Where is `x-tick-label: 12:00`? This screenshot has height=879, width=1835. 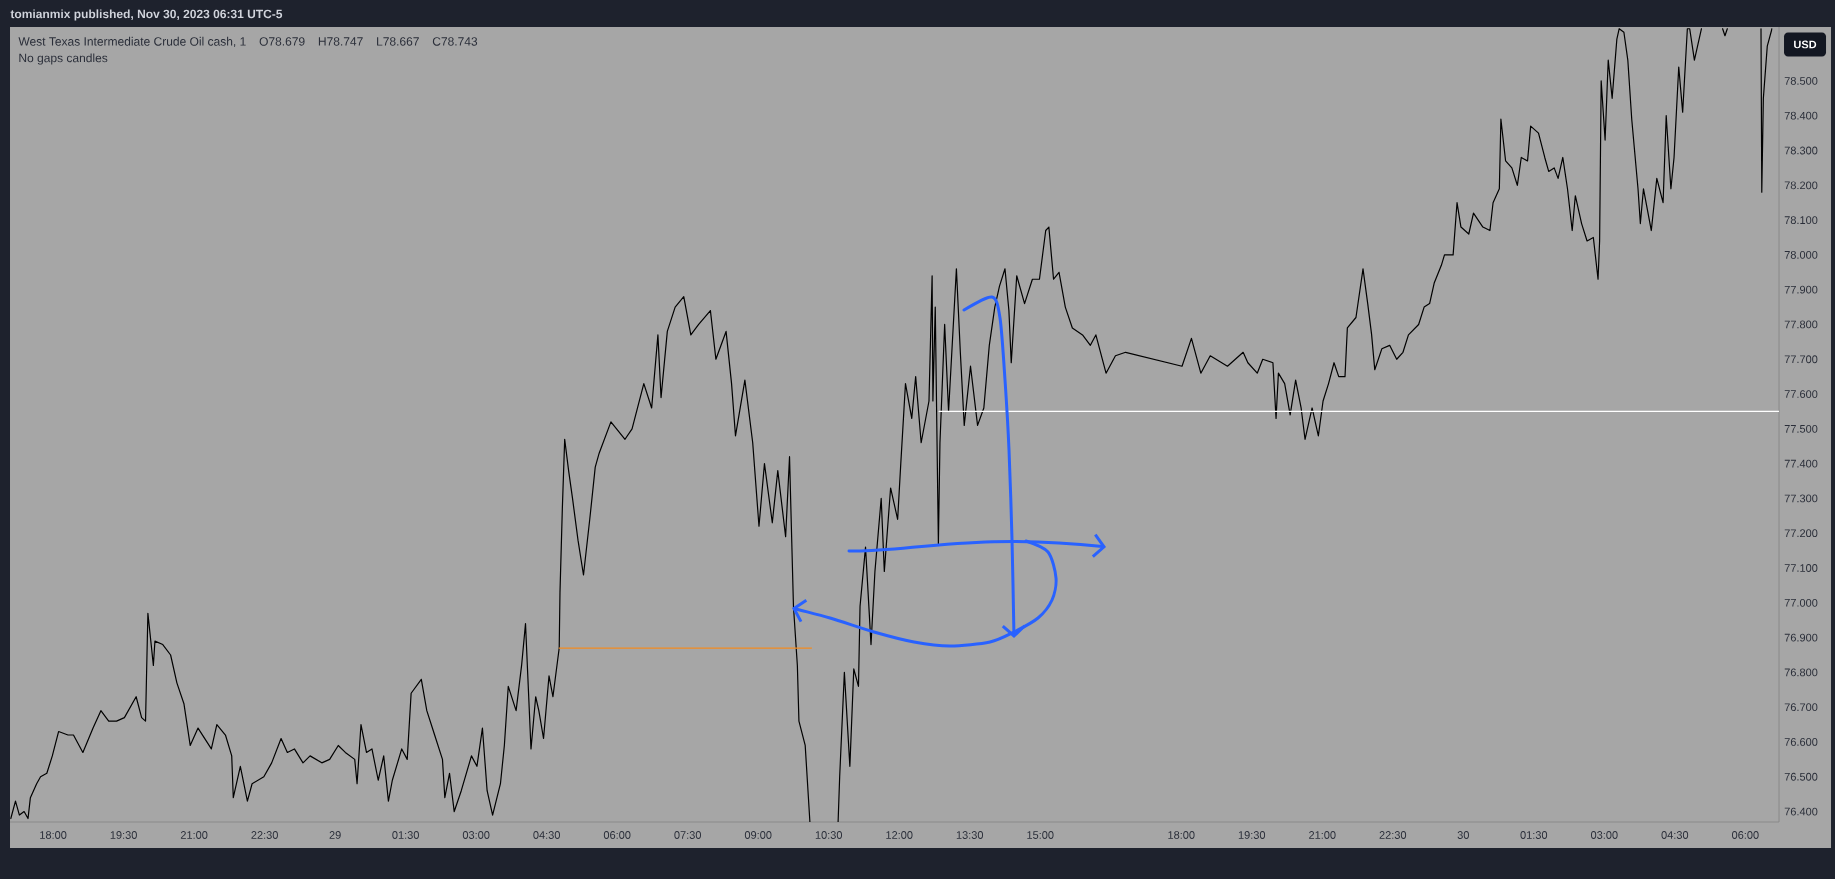 x-tick-label: 12:00 is located at coordinates (899, 835).